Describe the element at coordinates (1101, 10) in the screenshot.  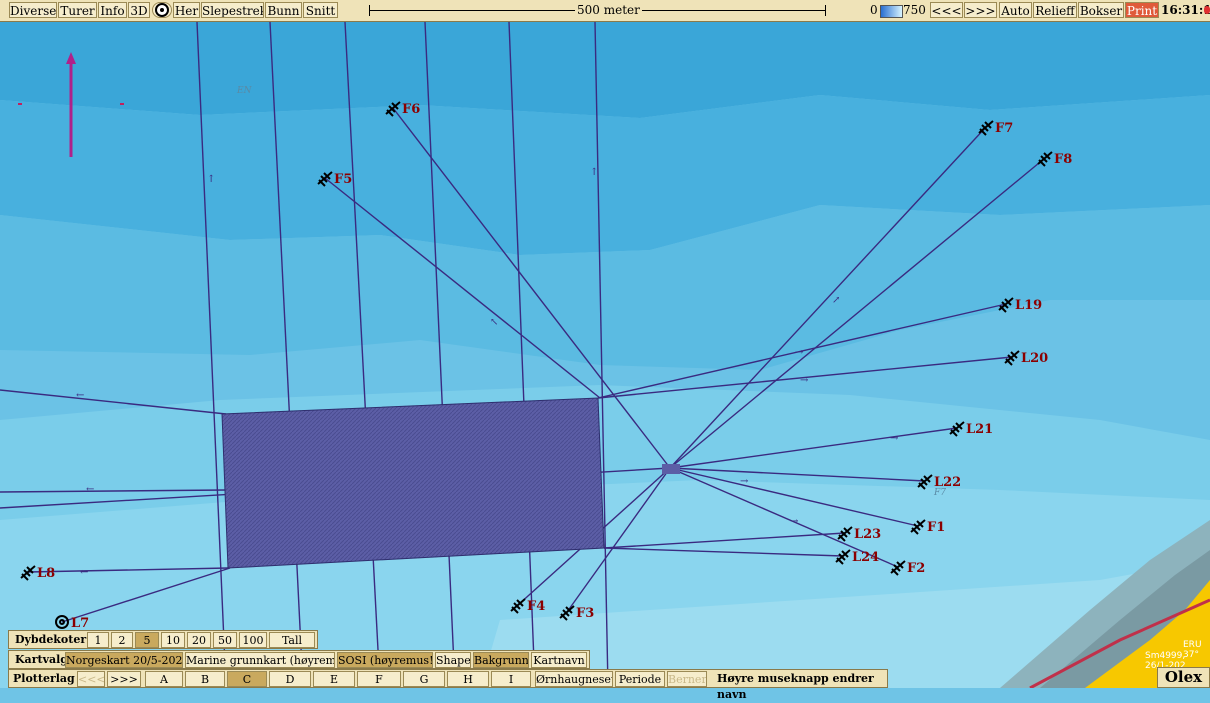
I see `bokser-button: Bokser` at that location.